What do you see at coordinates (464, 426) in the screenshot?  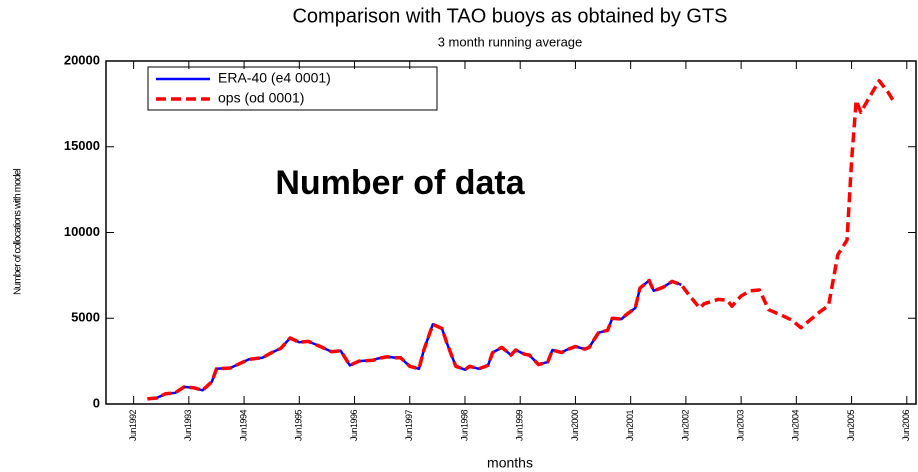 I see `x-tick-label: Jun1998` at bounding box center [464, 426].